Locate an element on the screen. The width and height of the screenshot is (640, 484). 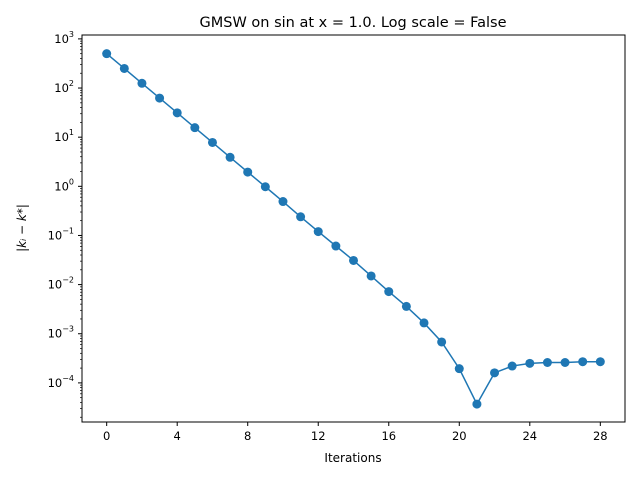
x-tick-label: 12 is located at coordinates (318, 436).